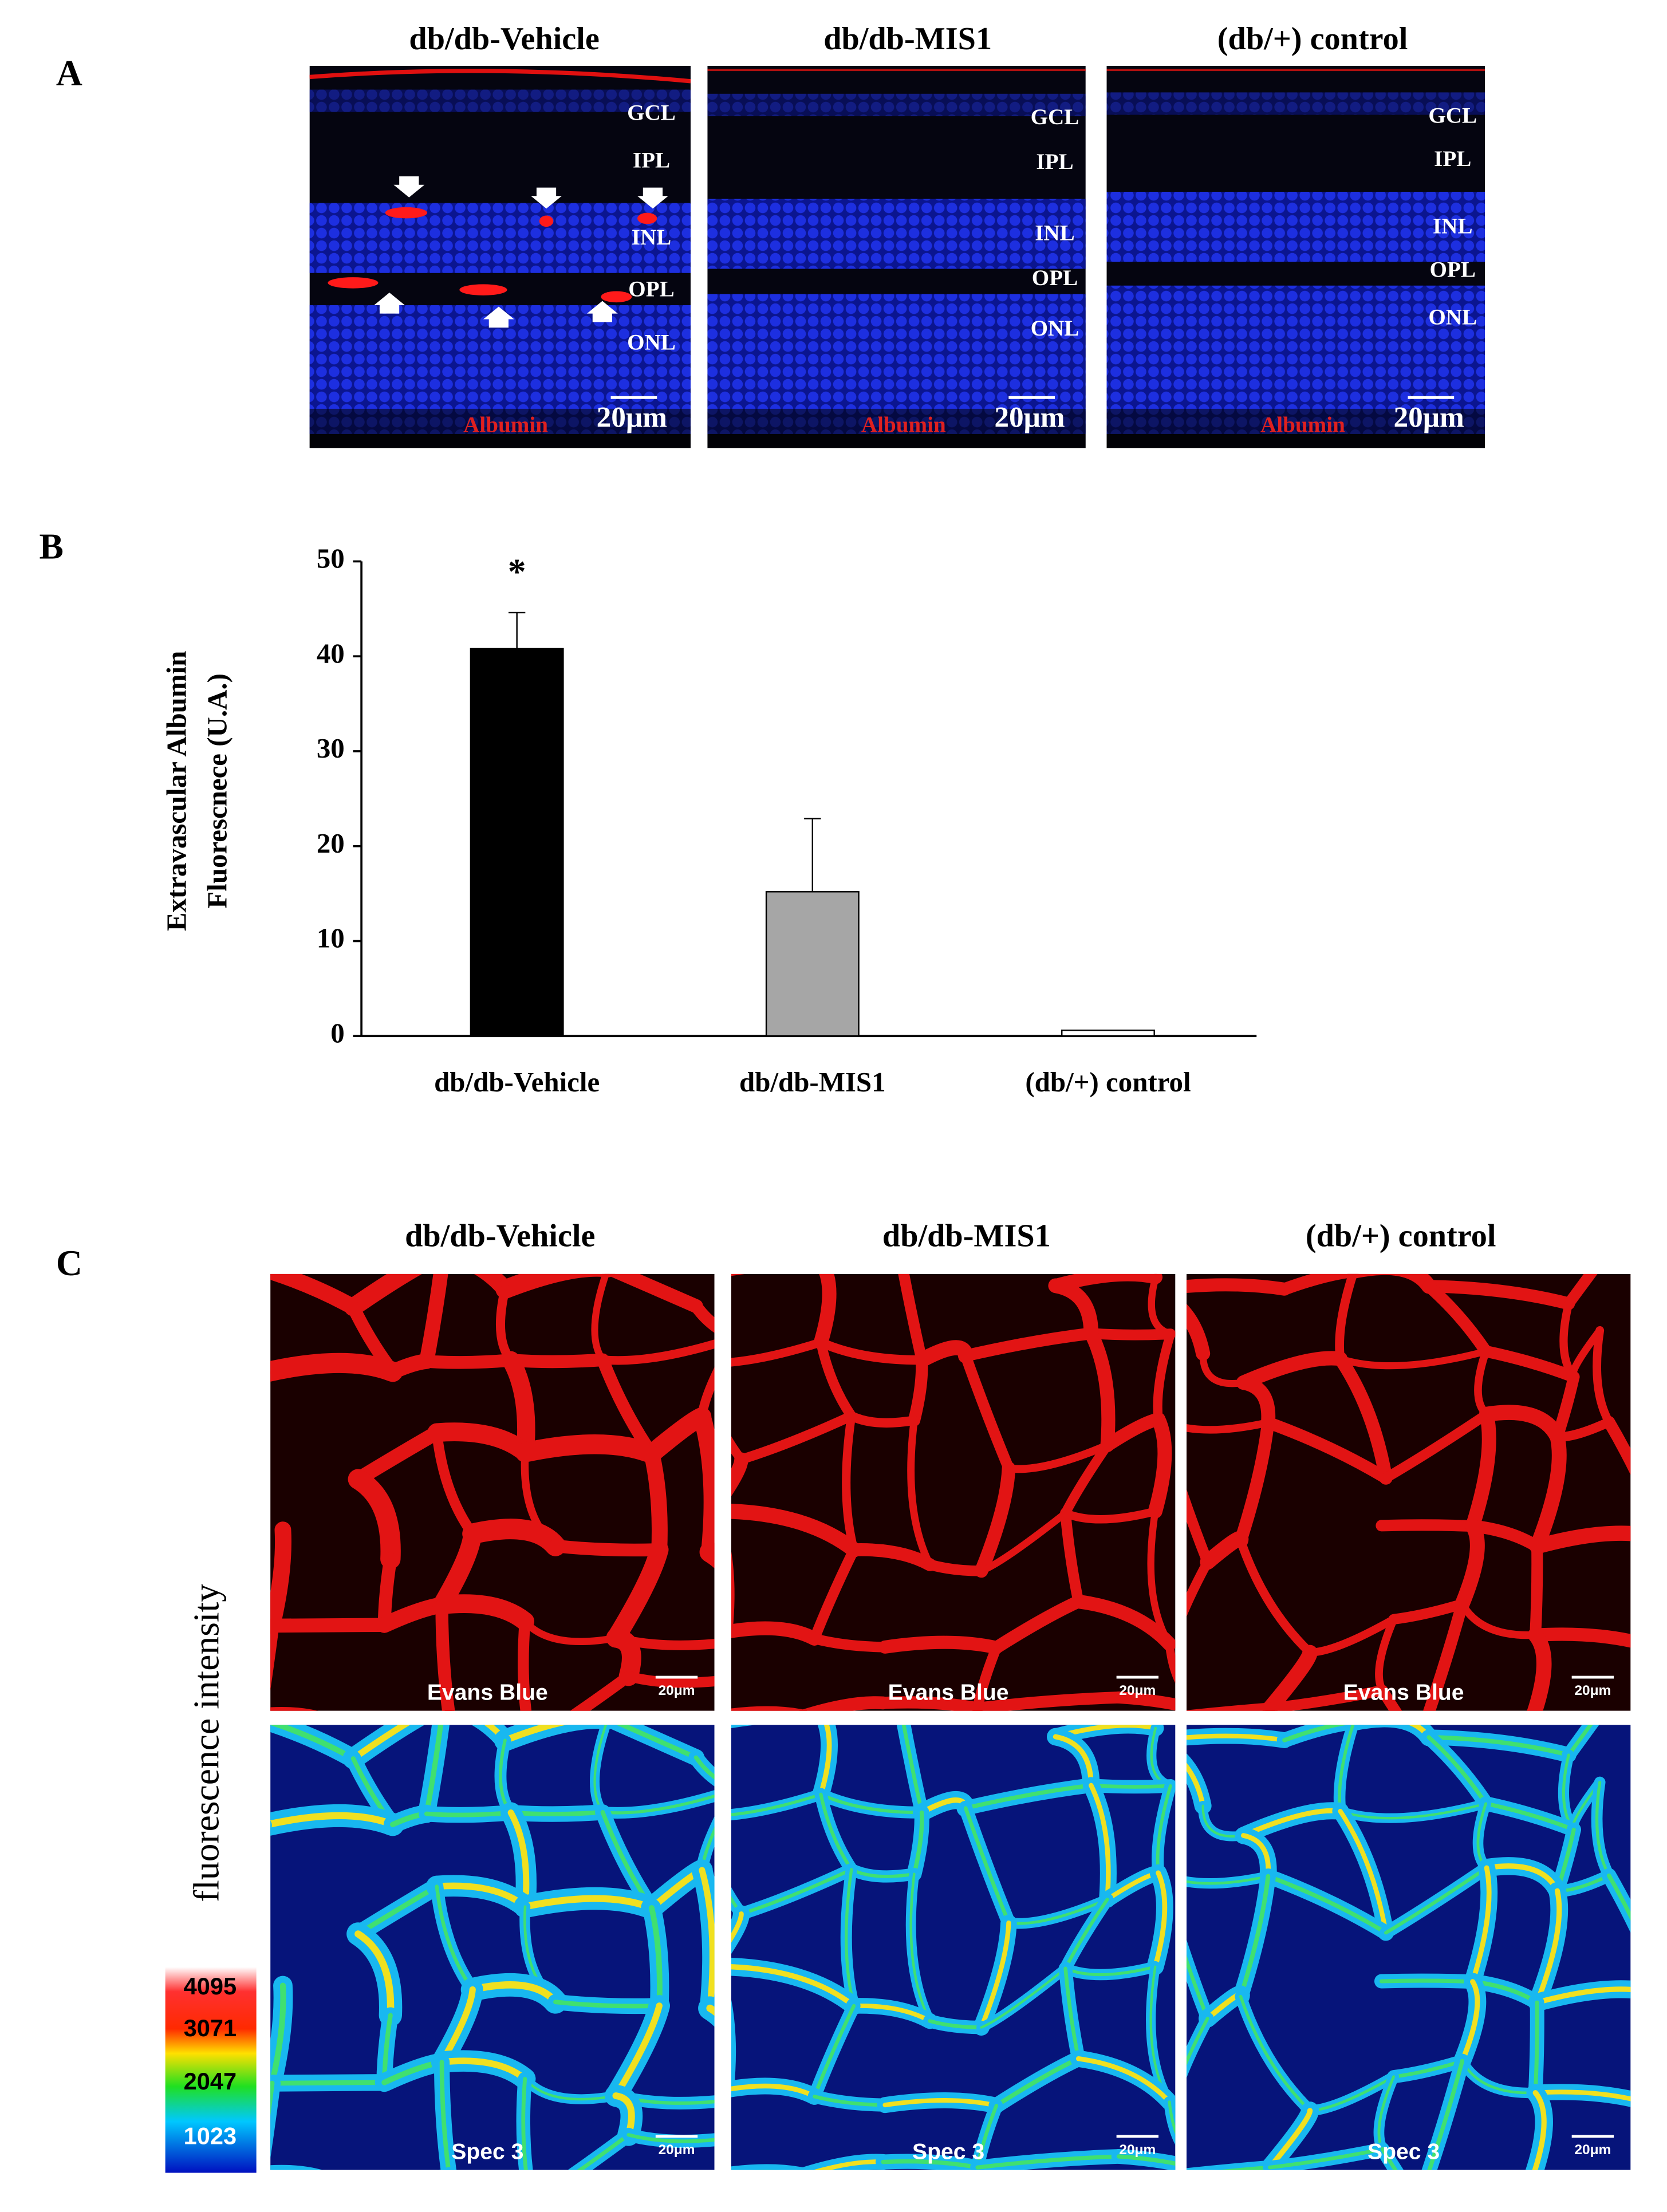 This screenshot has height=2212, width=1667. I want to click on layer-label: INL, so click(1055, 233).